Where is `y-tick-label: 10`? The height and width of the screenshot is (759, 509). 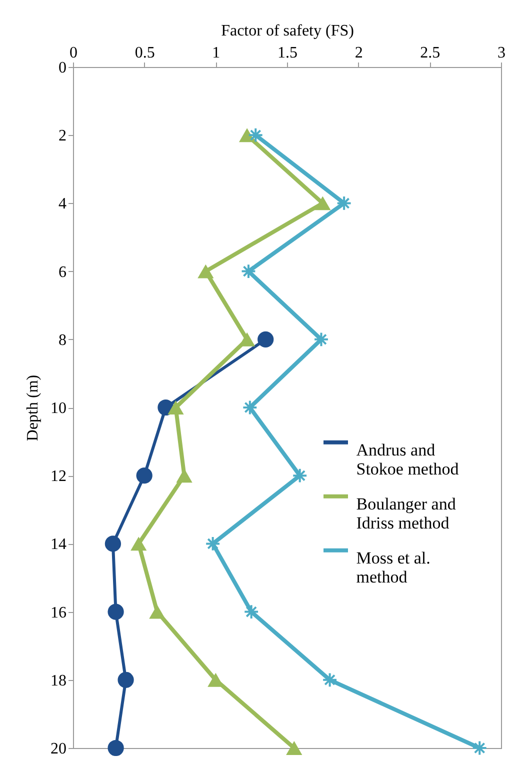
y-tick-label: 10 is located at coordinates (58, 408).